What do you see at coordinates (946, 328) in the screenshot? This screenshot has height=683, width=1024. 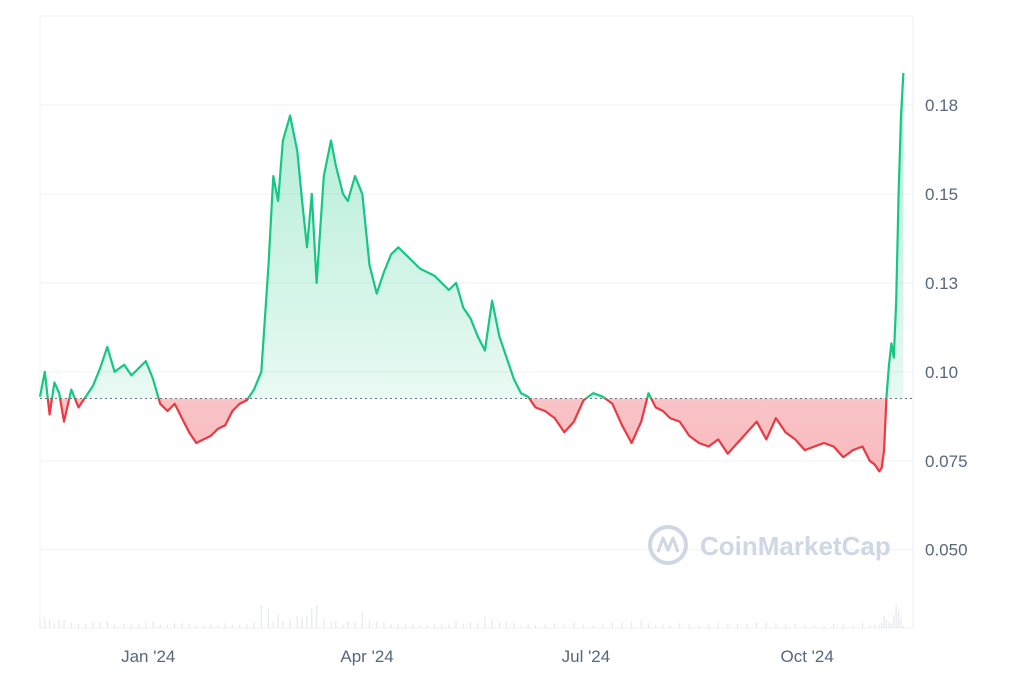 I see `y-axis-ticks: 0.050 0.075 0.10 0.13 0.15 0.18` at bounding box center [946, 328].